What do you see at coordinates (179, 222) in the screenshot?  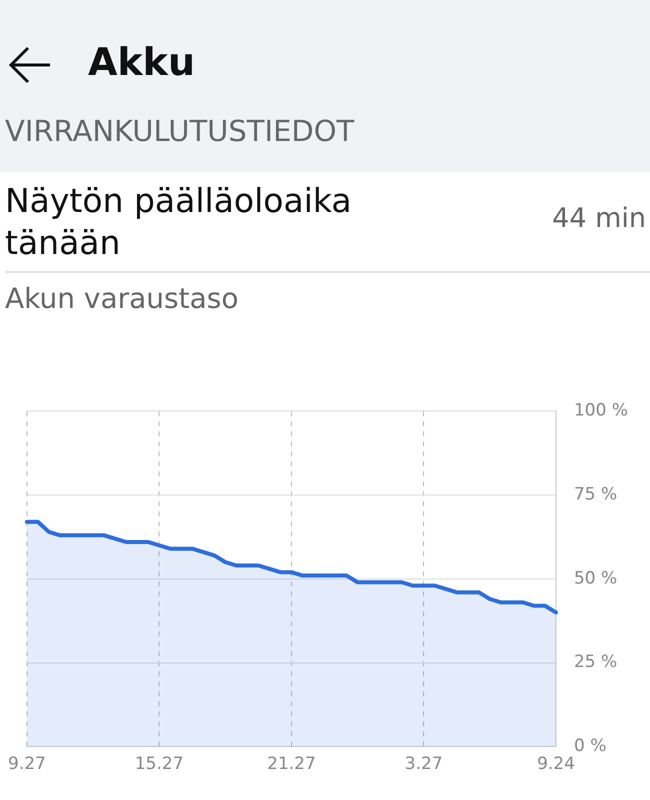 I see `text: Näytön päälläoloaika tänään` at bounding box center [179, 222].